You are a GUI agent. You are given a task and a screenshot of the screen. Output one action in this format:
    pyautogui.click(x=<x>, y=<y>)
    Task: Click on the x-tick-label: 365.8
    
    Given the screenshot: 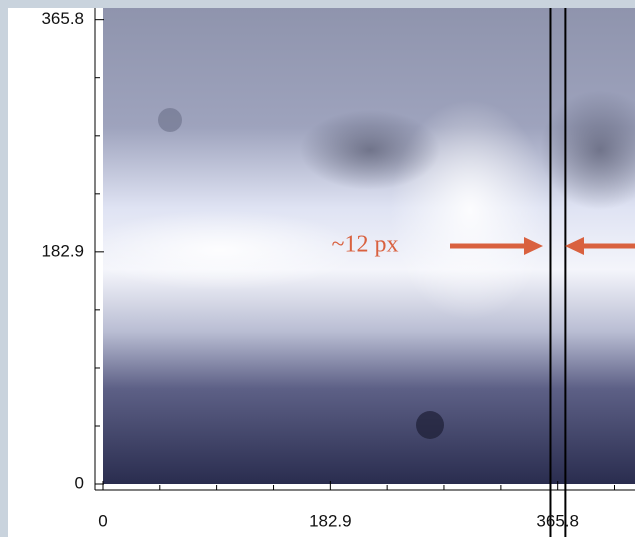 What is the action you would take?
    pyautogui.click(x=557, y=520)
    